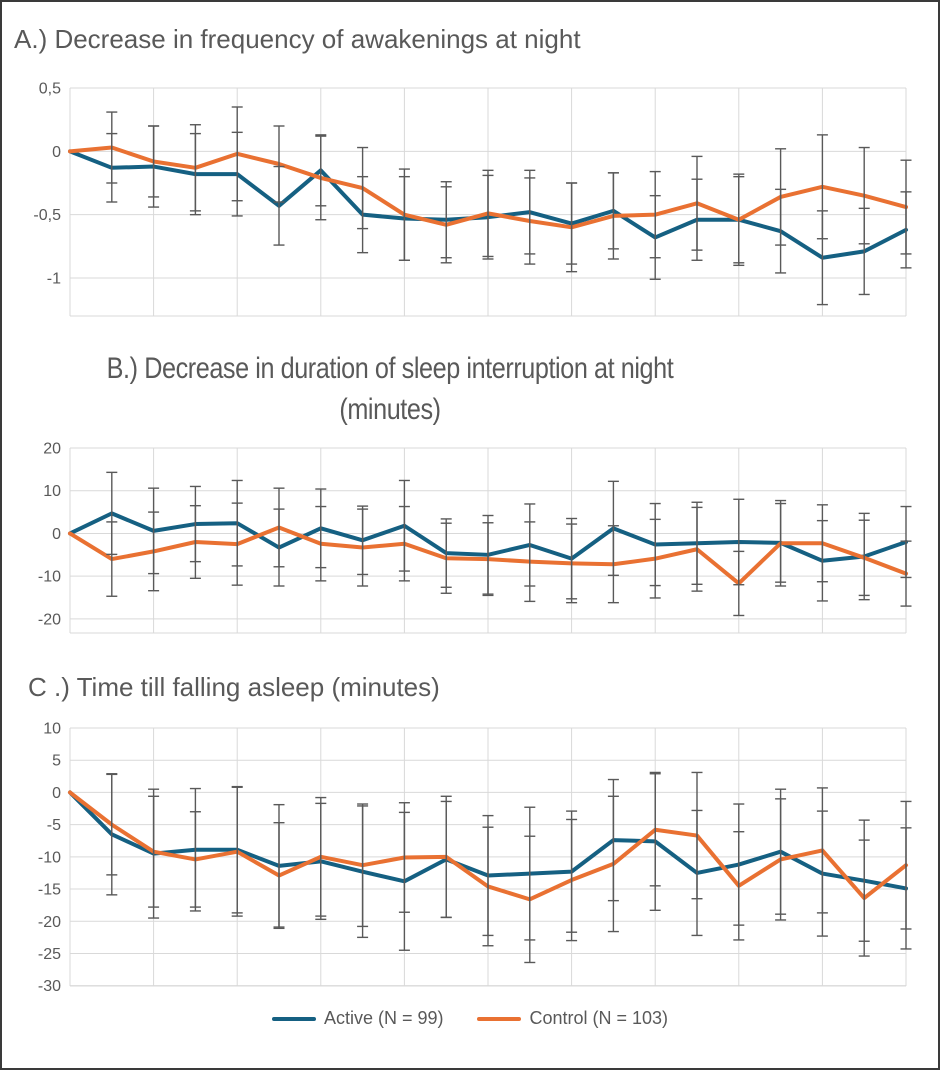 Image resolution: width=940 pixels, height=1070 pixels. What do you see at coordinates (49, 890) in the screenshot?
I see `y-tick-label: -15` at bounding box center [49, 890].